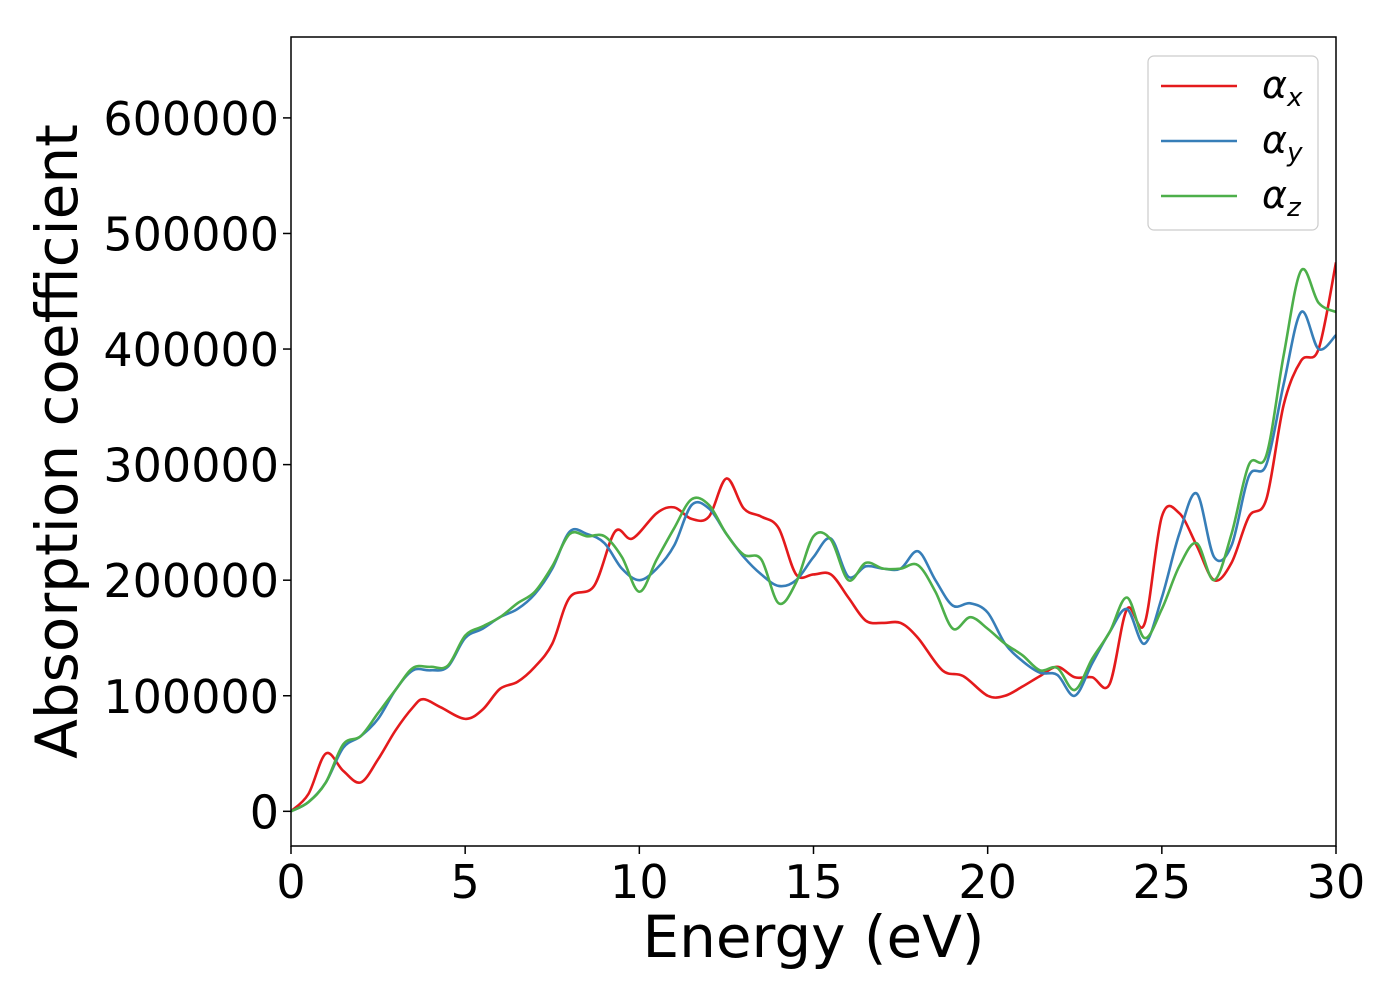 The height and width of the screenshot is (1000, 1400). I want to click on y-tick-label: 100000, so click(191, 697).